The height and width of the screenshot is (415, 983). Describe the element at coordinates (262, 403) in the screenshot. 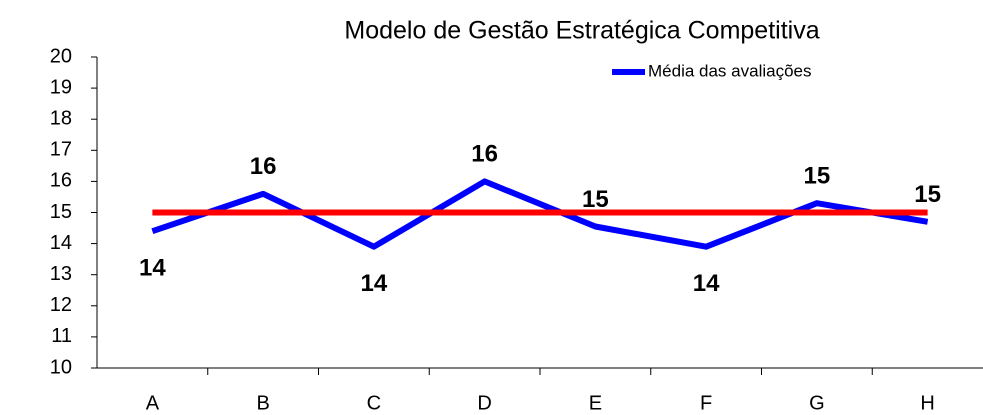

I see `x-tick-label: B` at that location.